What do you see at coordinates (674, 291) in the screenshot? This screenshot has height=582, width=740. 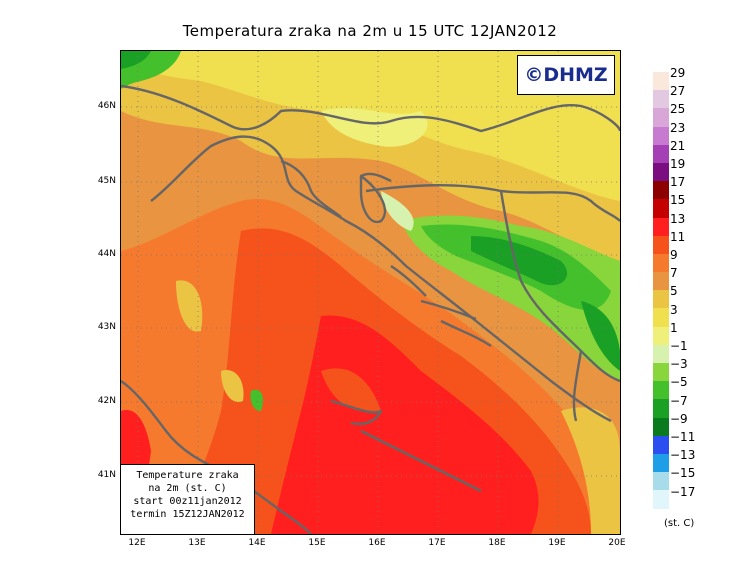 I see `legend-label: 5` at bounding box center [674, 291].